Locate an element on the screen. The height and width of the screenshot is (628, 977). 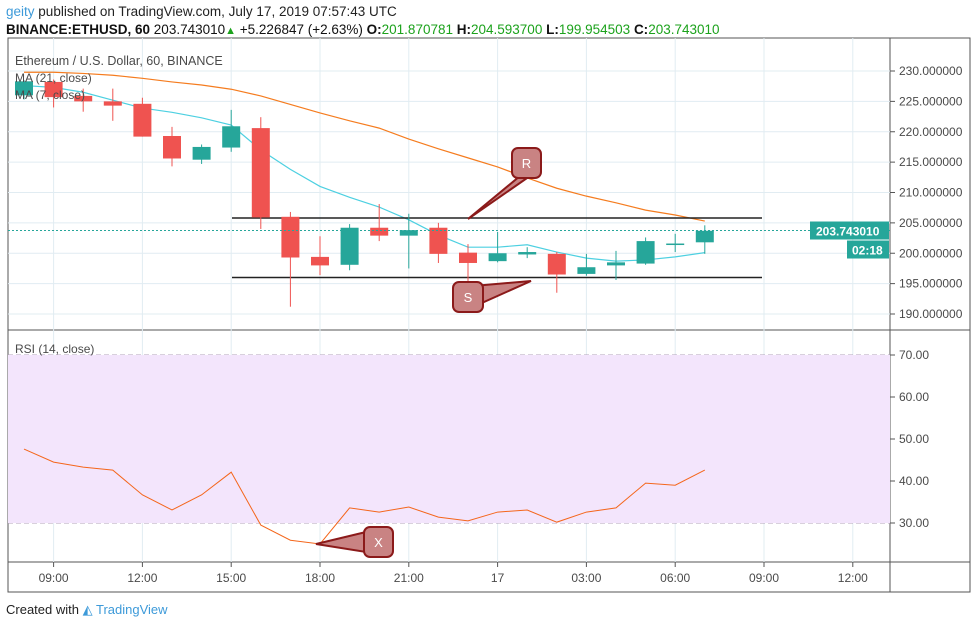
footer: Created with ◭ TradingView is located at coordinates (87, 610).